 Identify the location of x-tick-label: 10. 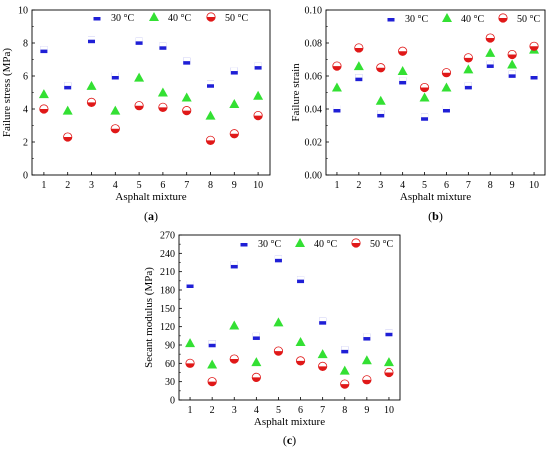
(389, 410).